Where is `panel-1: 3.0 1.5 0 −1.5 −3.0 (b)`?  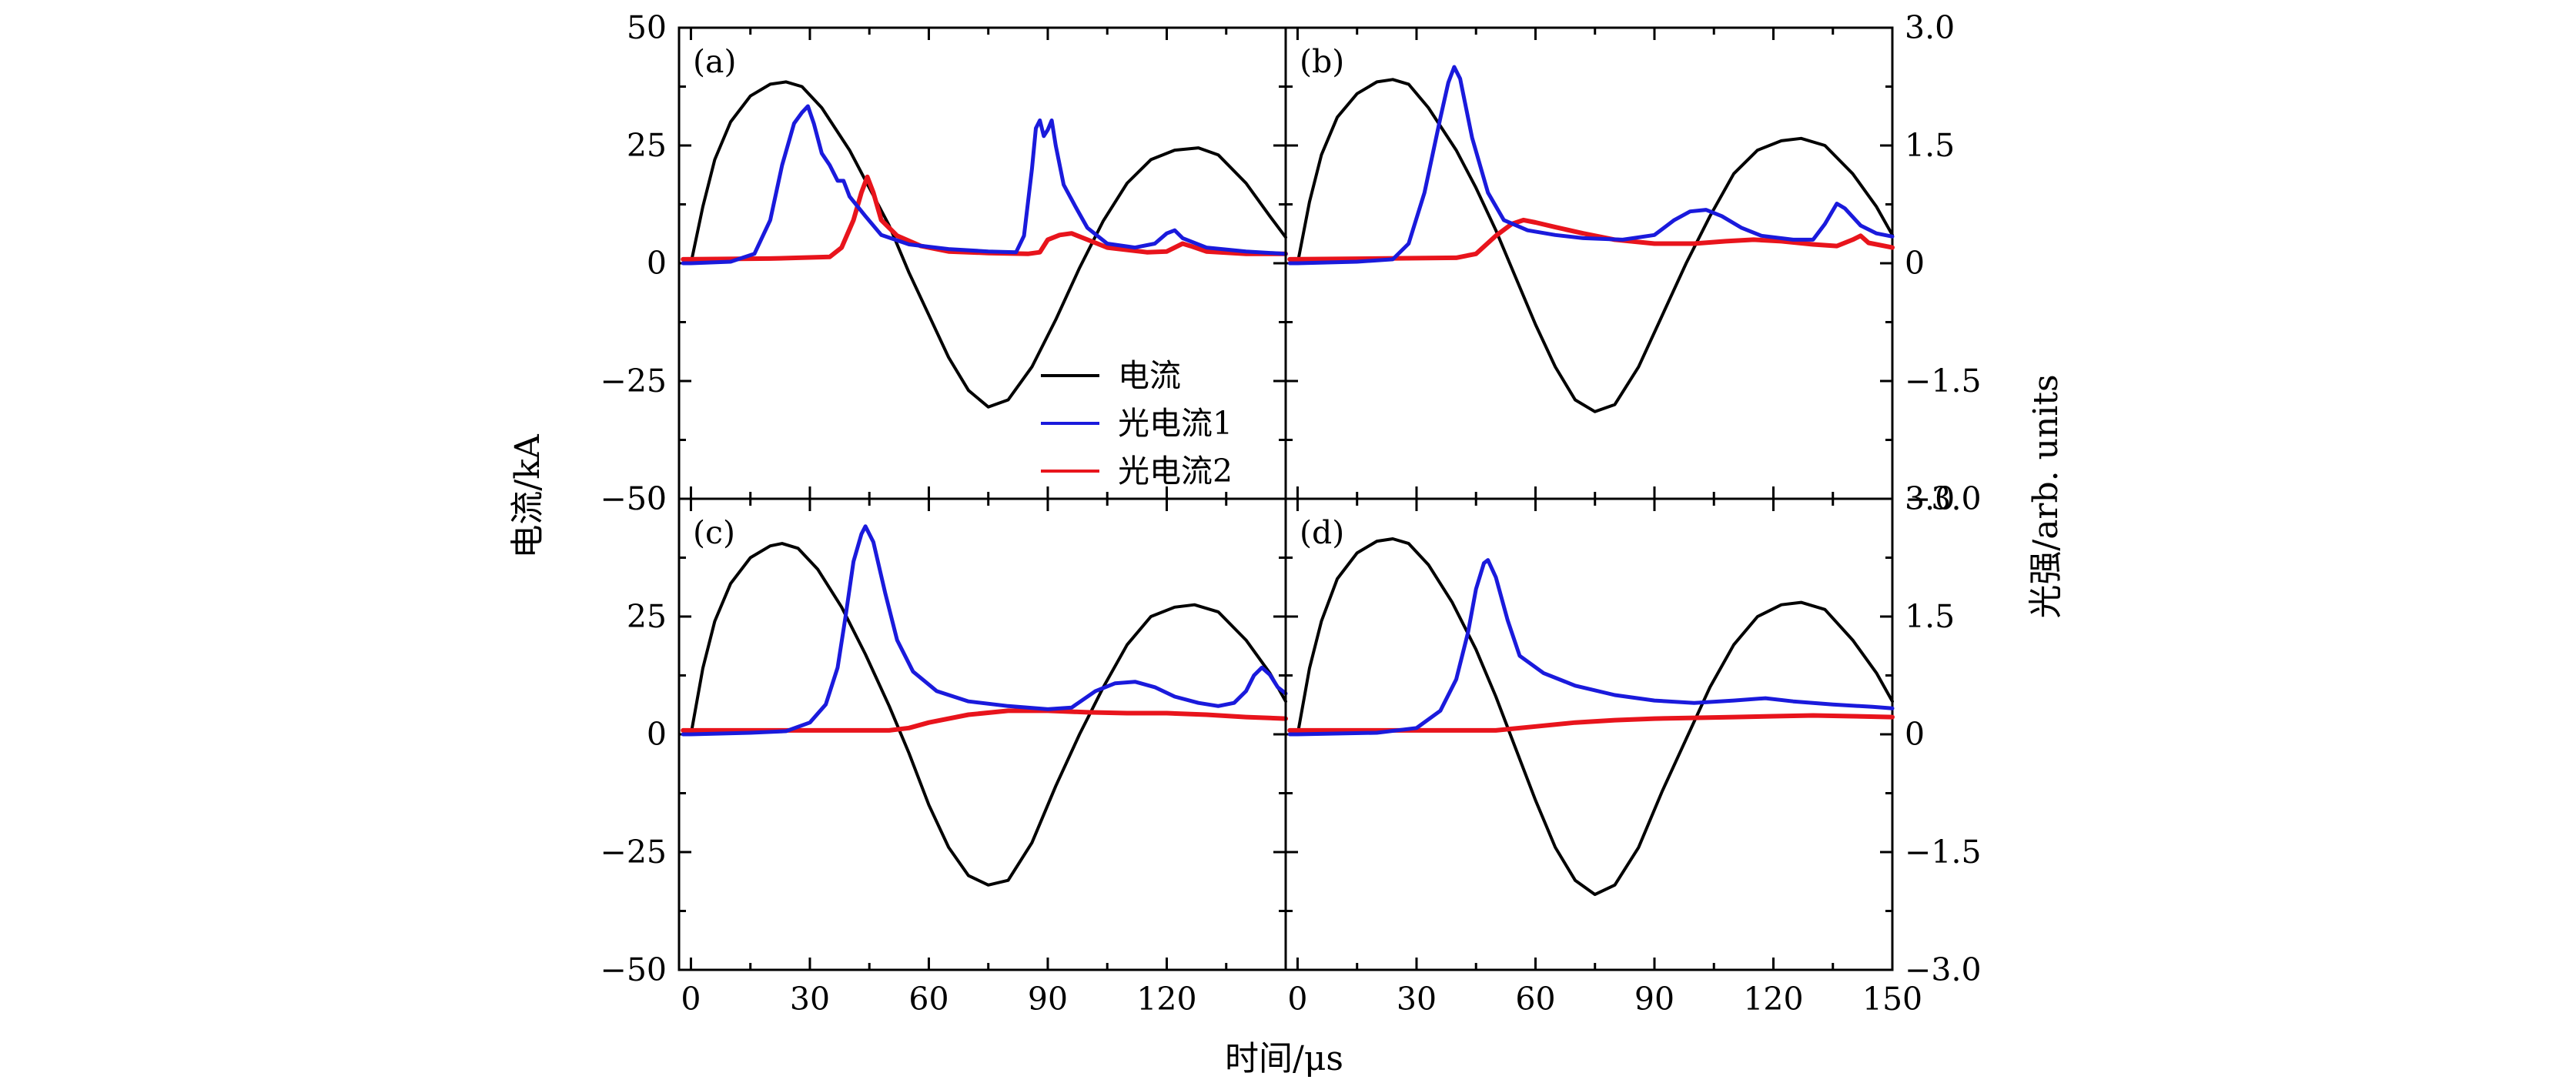 panel-1: 3.0 1.5 0 −1.5 −3.0 (b) is located at coordinates (1633, 263).